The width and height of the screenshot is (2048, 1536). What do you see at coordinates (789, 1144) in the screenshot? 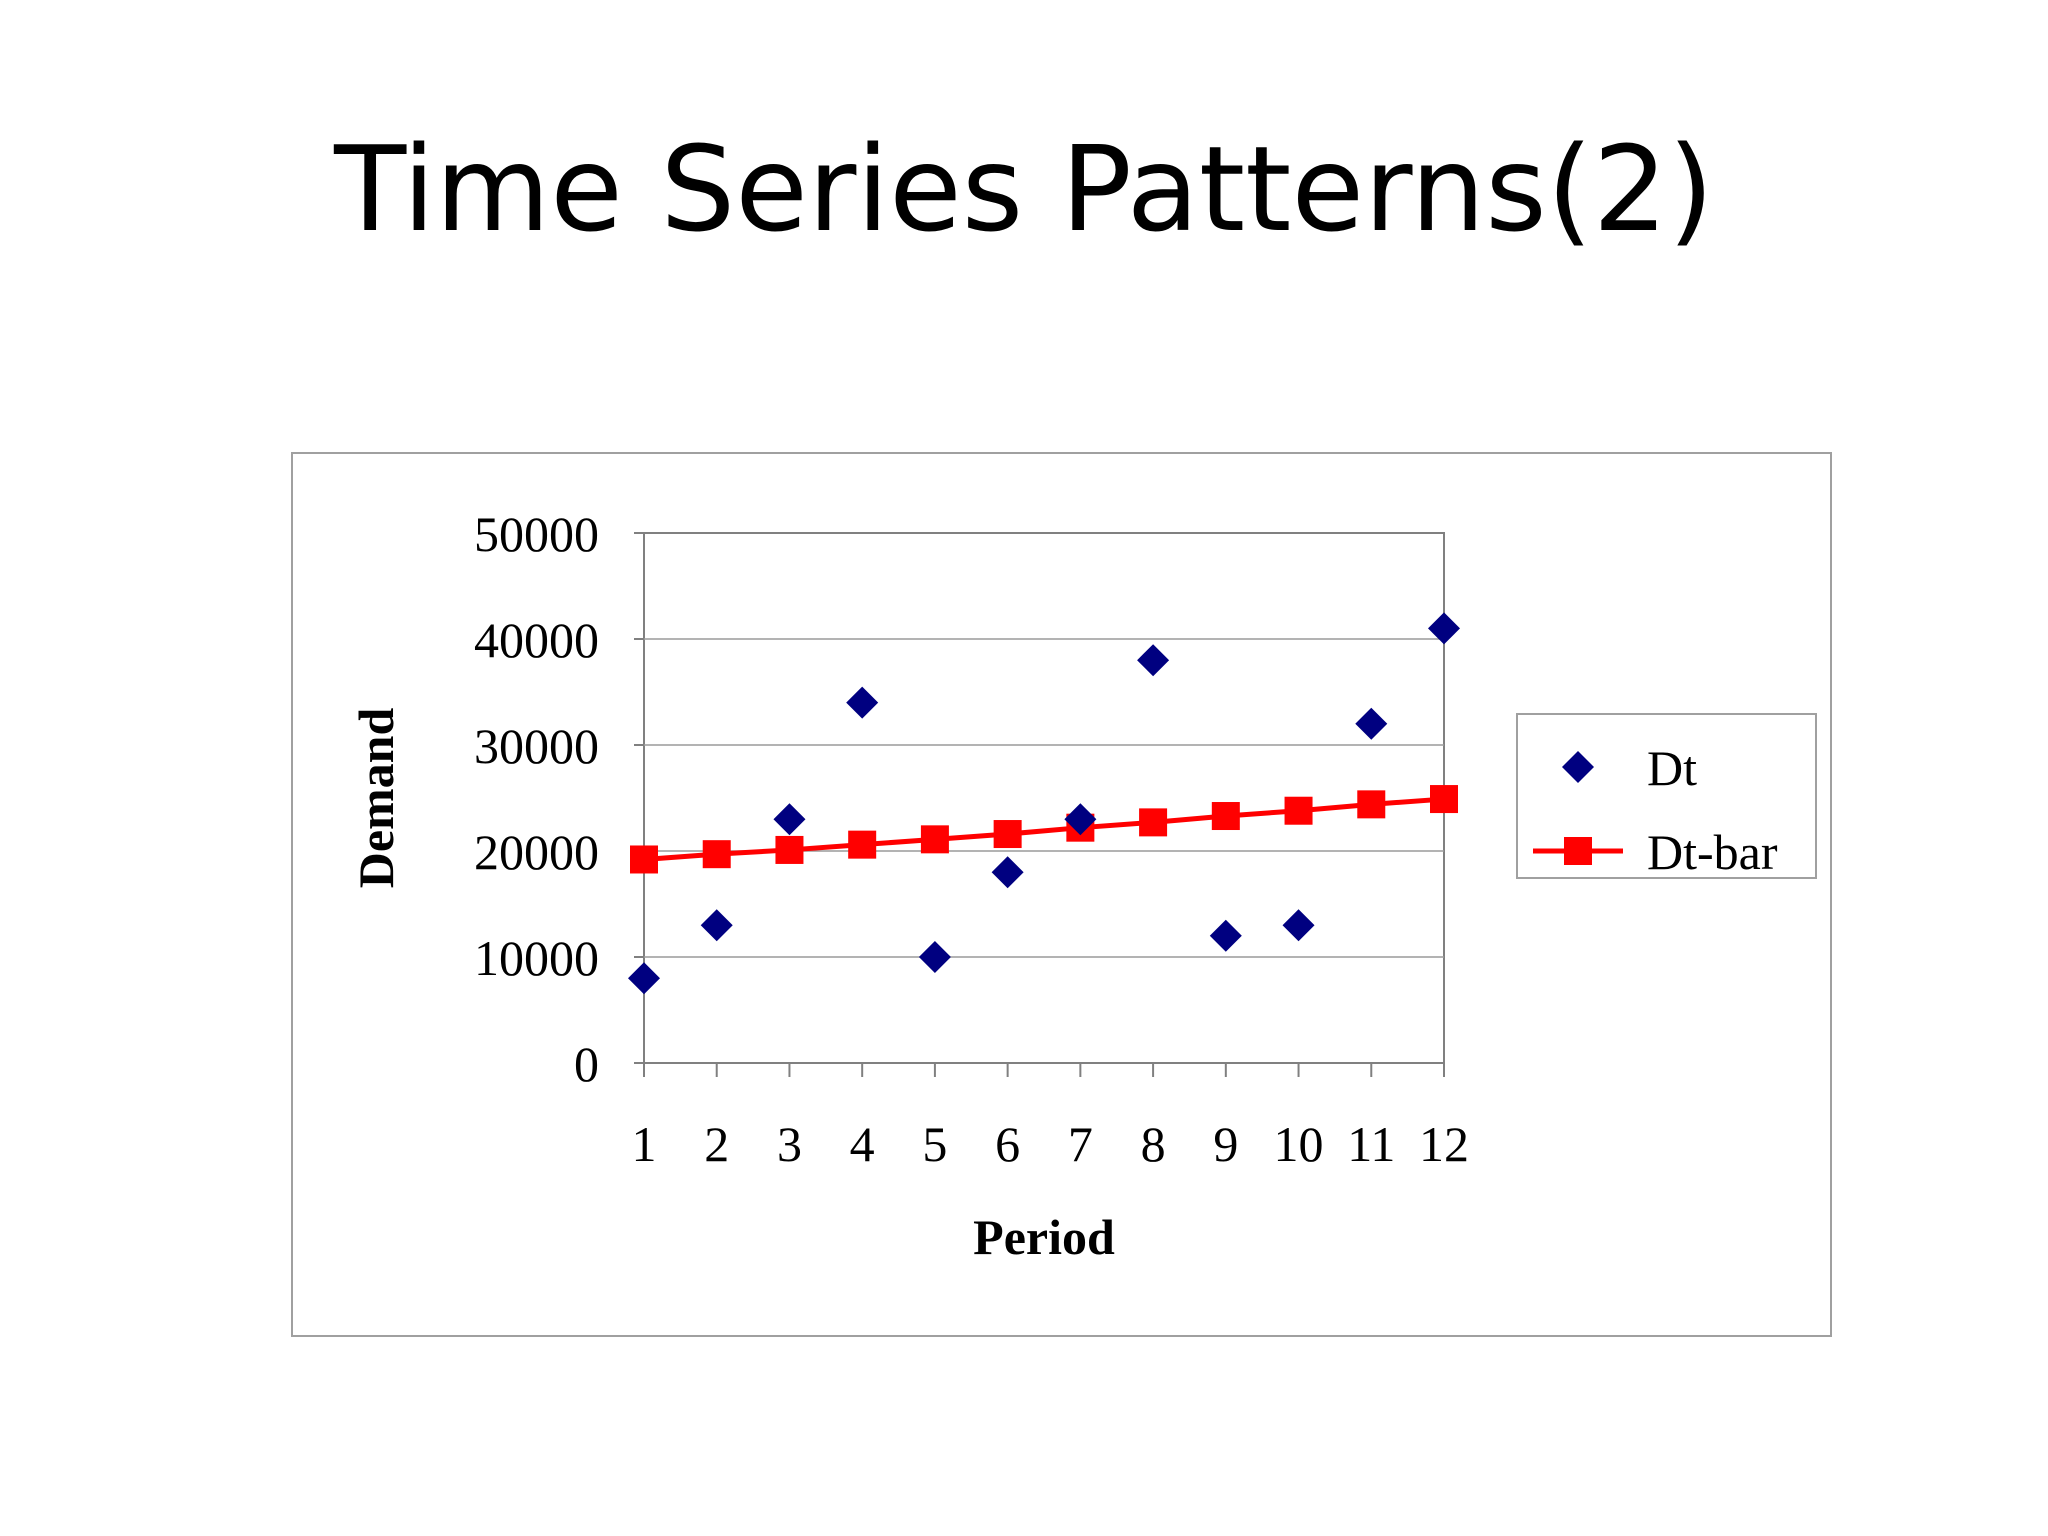
I see `x-tick-label: 3` at bounding box center [789, 1144].